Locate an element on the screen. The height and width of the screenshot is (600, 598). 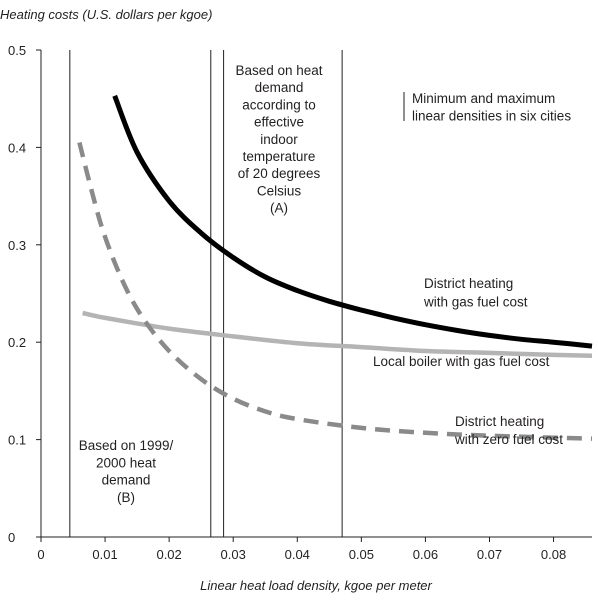
annotation-line: Minimum and maximum is located at coordinates (483, 98).